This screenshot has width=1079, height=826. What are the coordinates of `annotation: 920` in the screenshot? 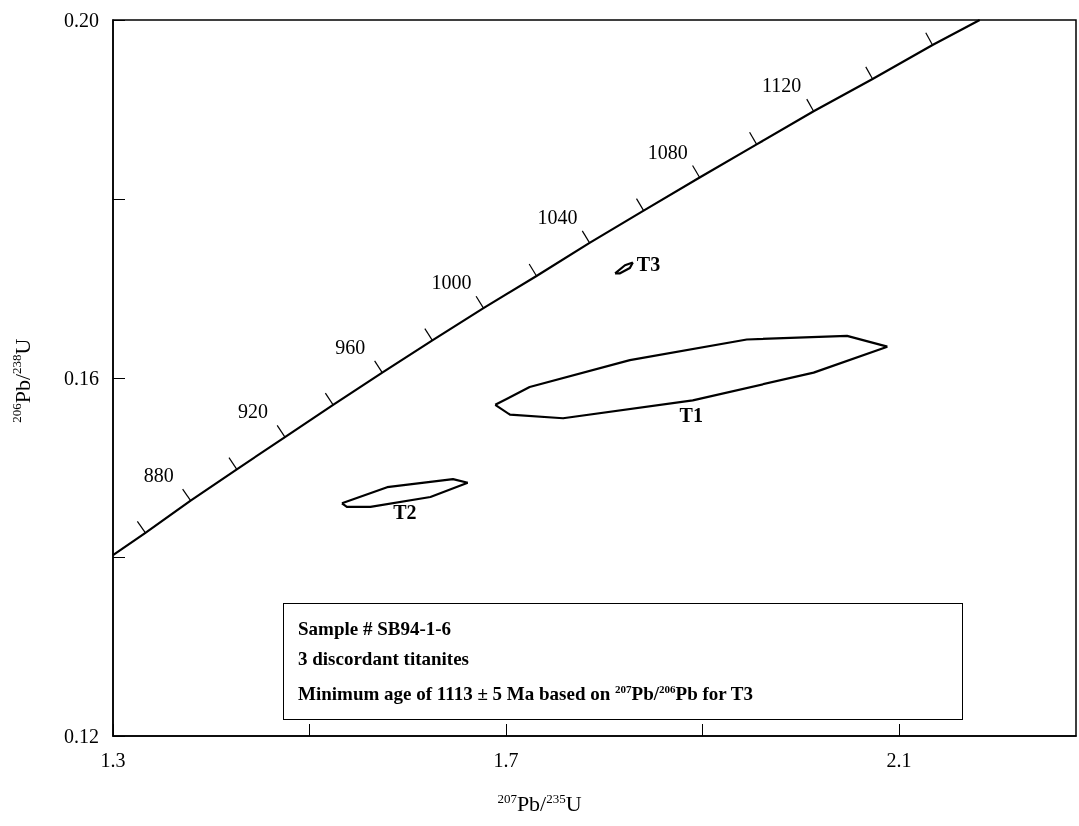 It's located at (252, 411).